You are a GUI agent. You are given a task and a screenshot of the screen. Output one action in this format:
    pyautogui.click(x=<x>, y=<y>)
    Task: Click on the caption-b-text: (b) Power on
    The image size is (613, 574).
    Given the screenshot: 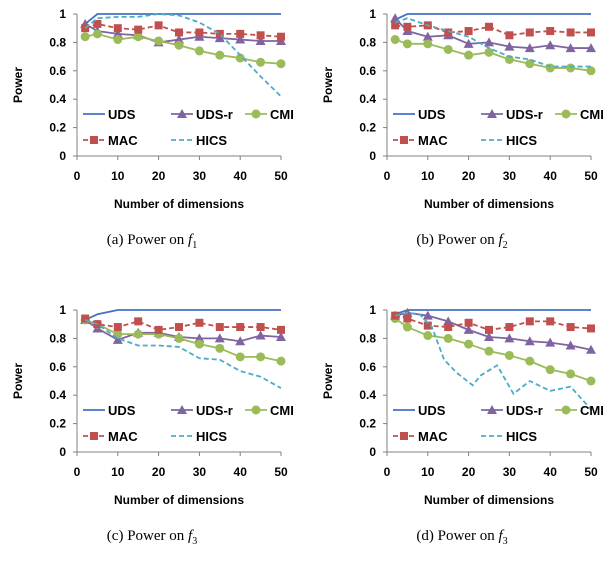 What is the action you would take?
    pyautogui.click(x=457, y=240)
    